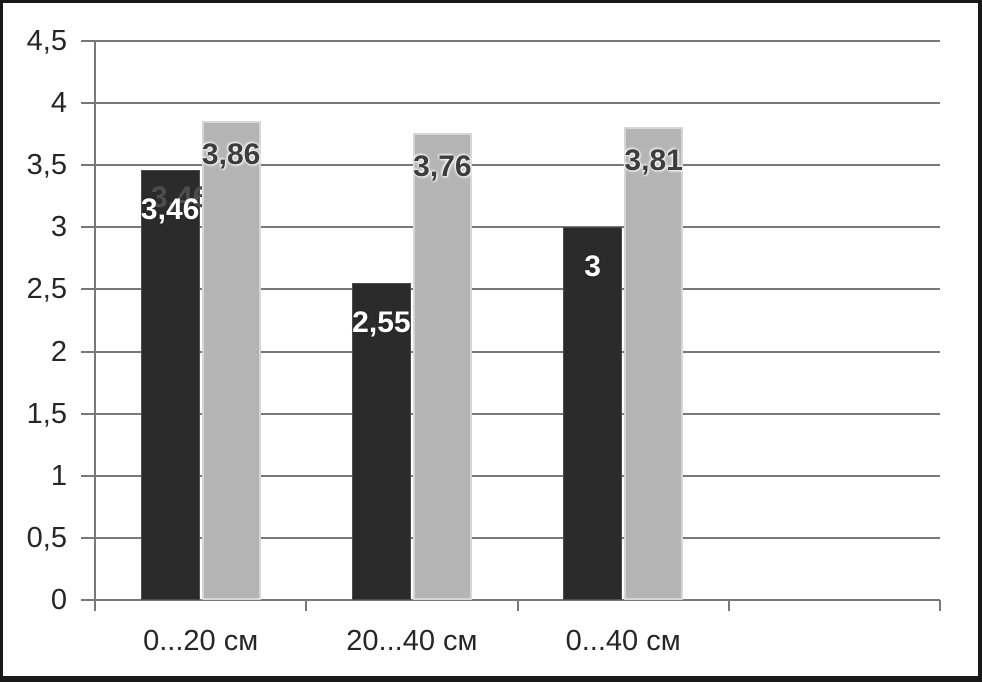 Image resolution: width=982 pixels, height=682 pixels. Describe the element at coordinates (58, 600) in the screenshot. I see `y-tick-label: 0` at that location.